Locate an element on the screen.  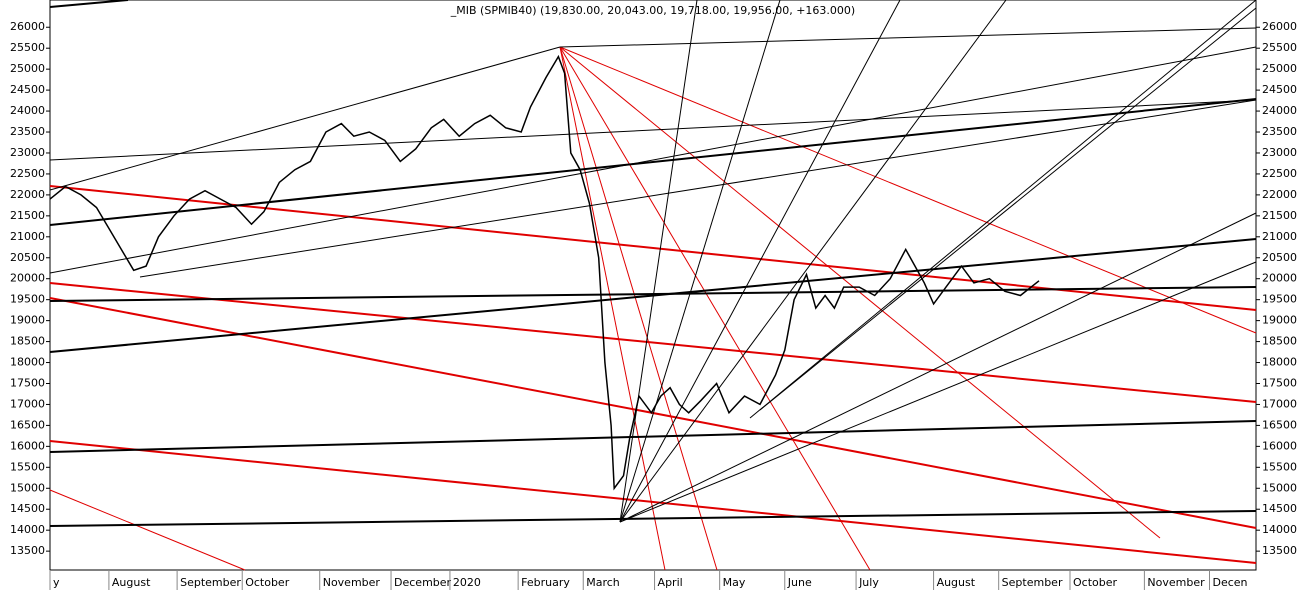
x-tick-label: February is located at coordinates (545, 582).